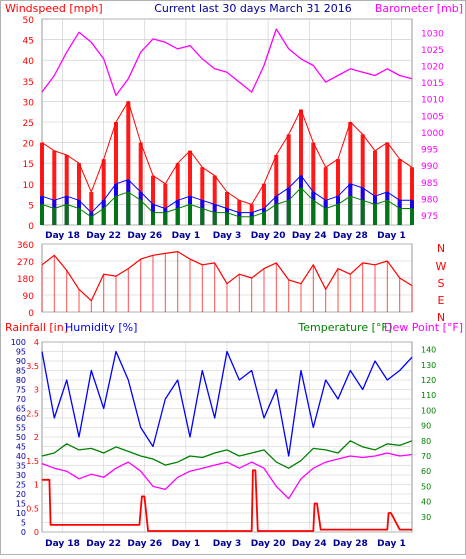  Describe the element at coordinates (21, 399) in the screenshot. I see `y-tick-label: 70` at that location.